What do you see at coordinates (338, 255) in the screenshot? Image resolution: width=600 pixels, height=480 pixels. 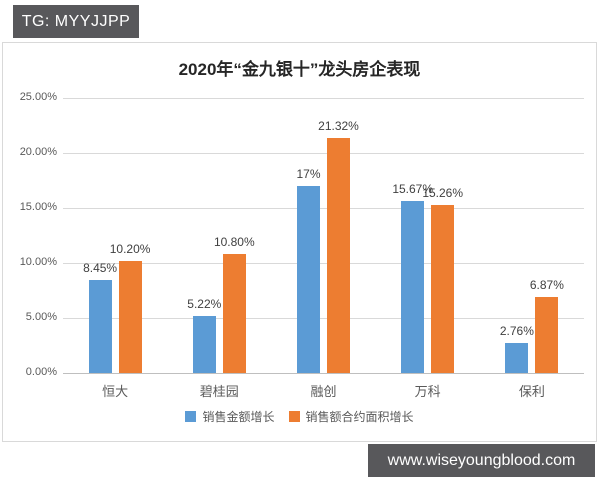 I see `bar-series2-group3` at bounding box center [338, 255].